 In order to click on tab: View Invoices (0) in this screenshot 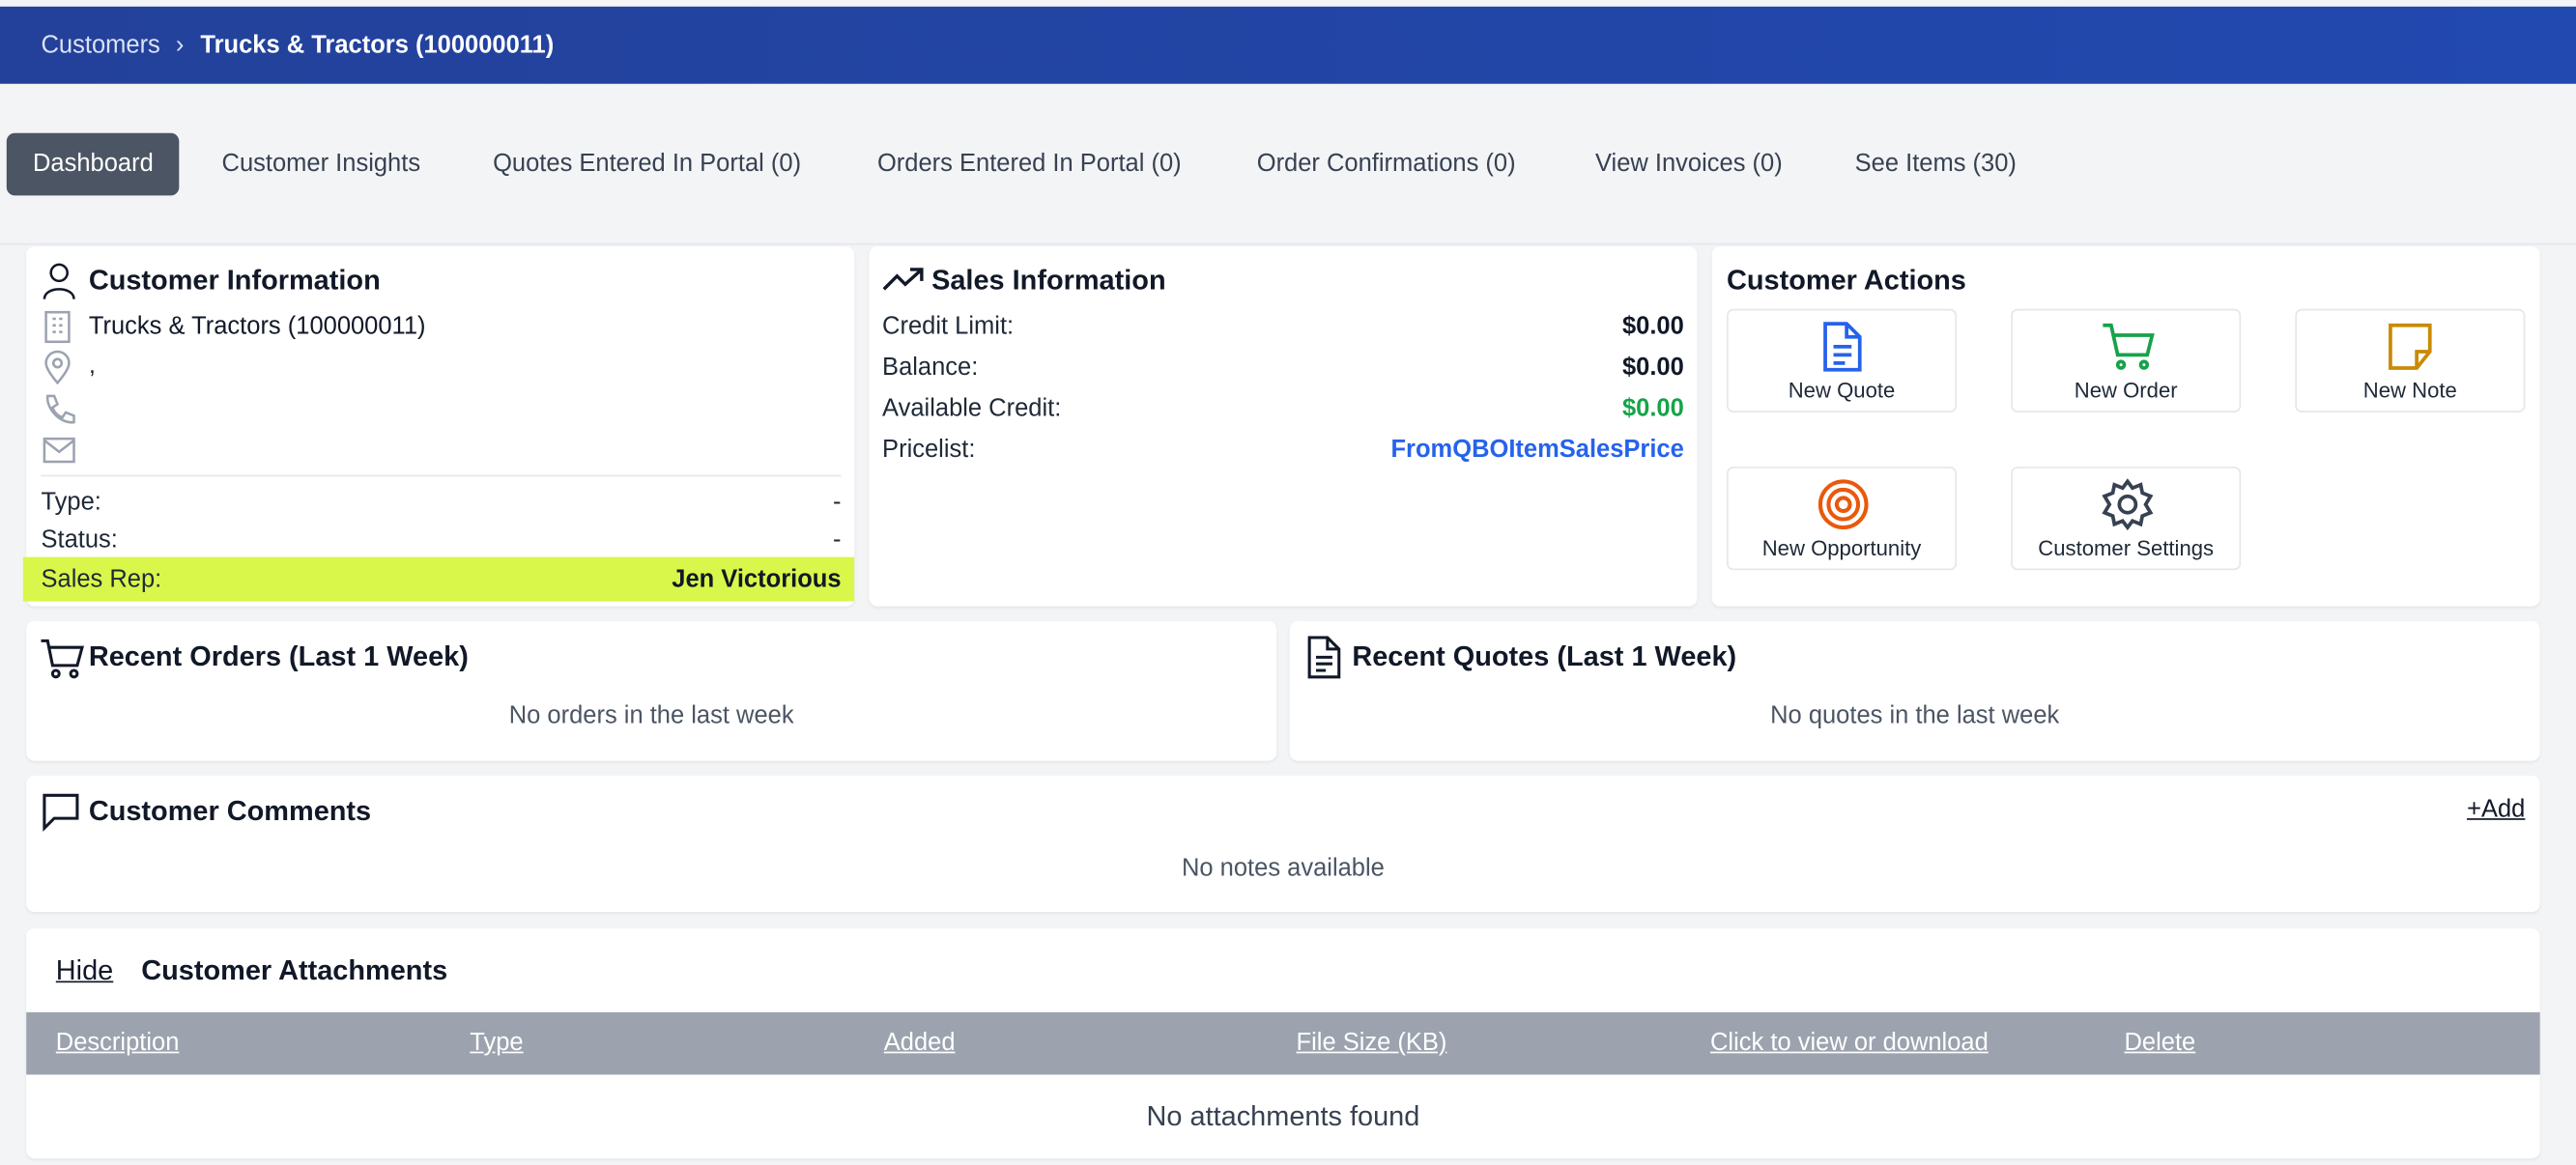, I will do `click(1689, 163)`.